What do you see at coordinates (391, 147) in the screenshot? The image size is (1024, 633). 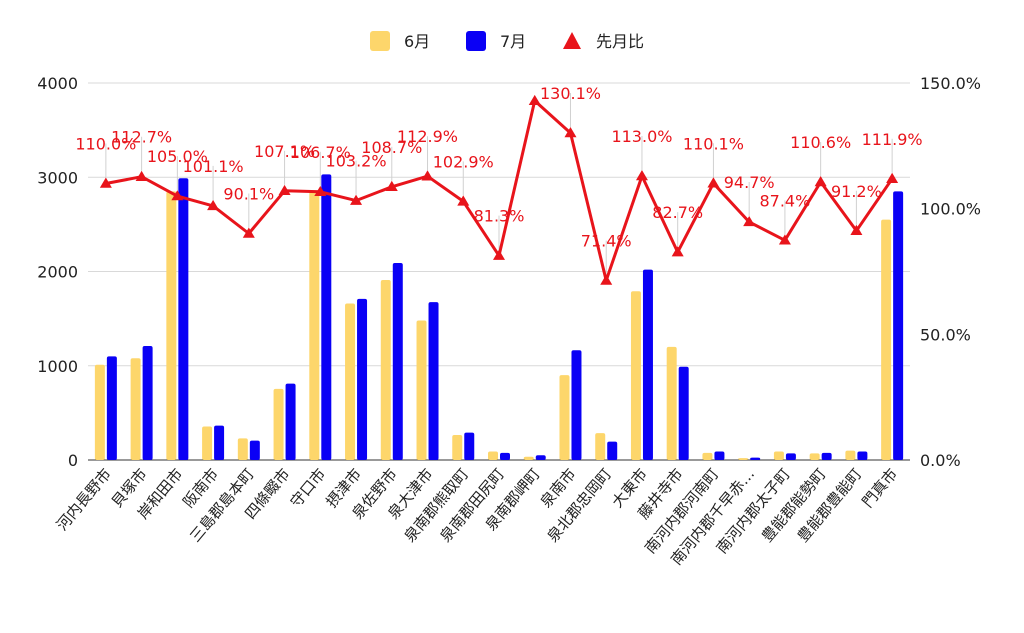 I see `ratio-data-label: 108.7%` at bounding box center [391, 147].